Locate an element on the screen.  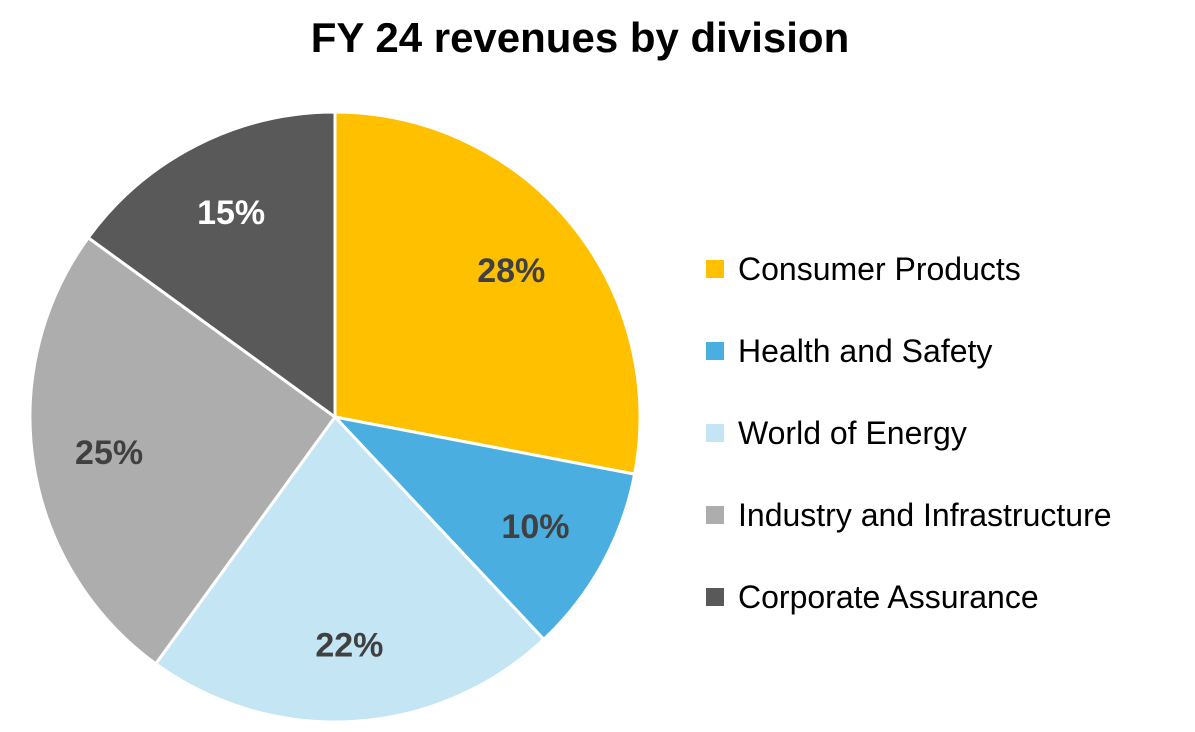
legend-label: Consumer Products is located at coordinates (879, 268).